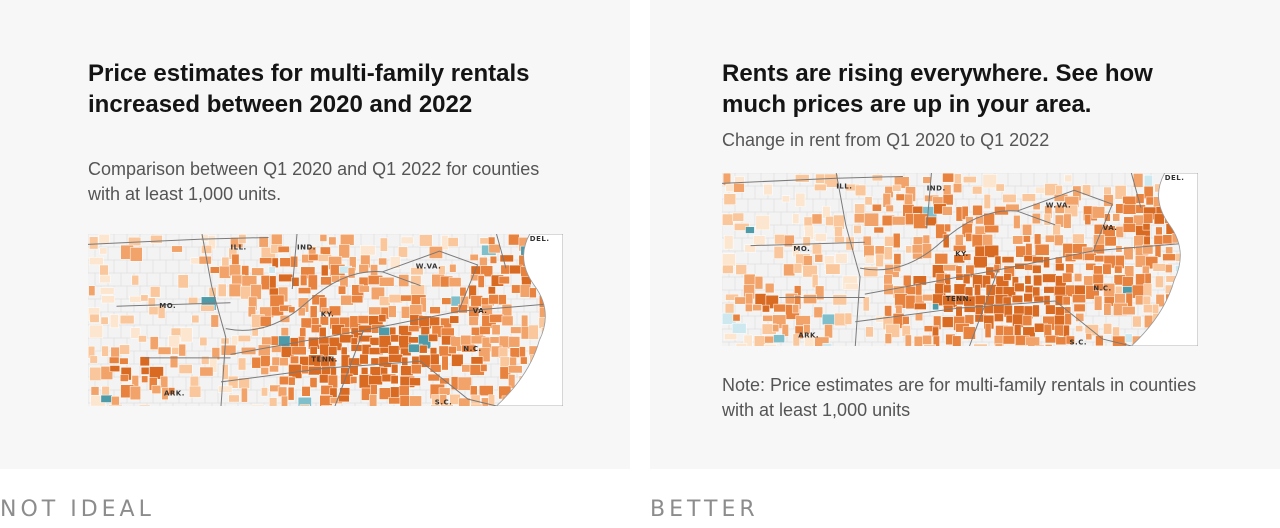 Image resolution: width=1280 pixels, height=528 pixels. I want to click on state-label: N.C., so click(1102, 289).